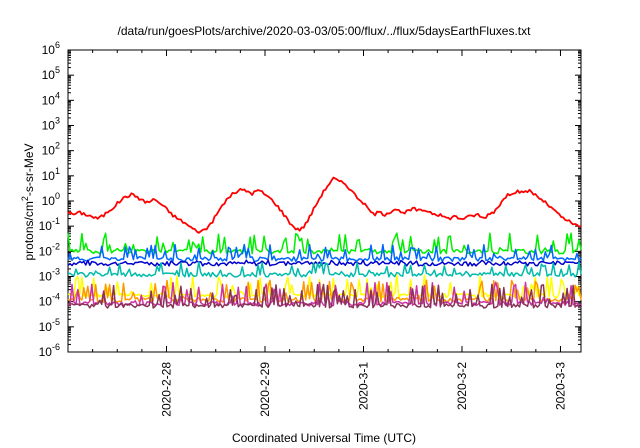  I want to click on y-tick-exponent: 5, so click(57, 70).